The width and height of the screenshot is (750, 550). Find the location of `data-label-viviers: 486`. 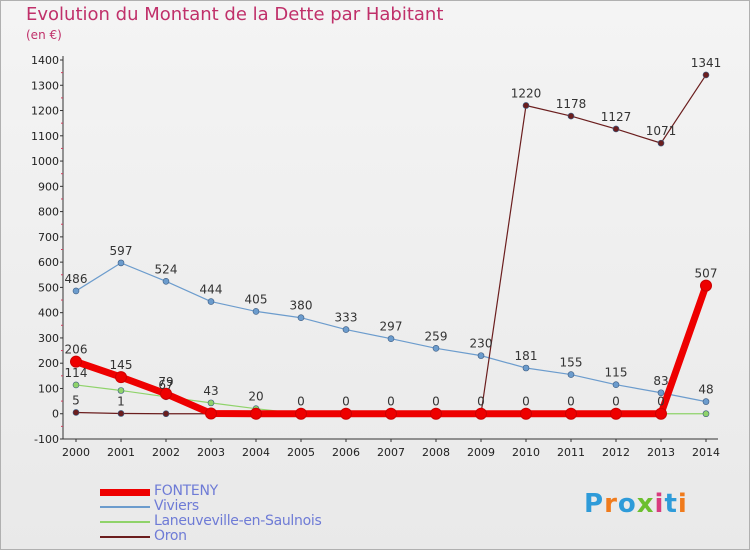

data-label-viviers: 486 is located at coordinates (76, 279).